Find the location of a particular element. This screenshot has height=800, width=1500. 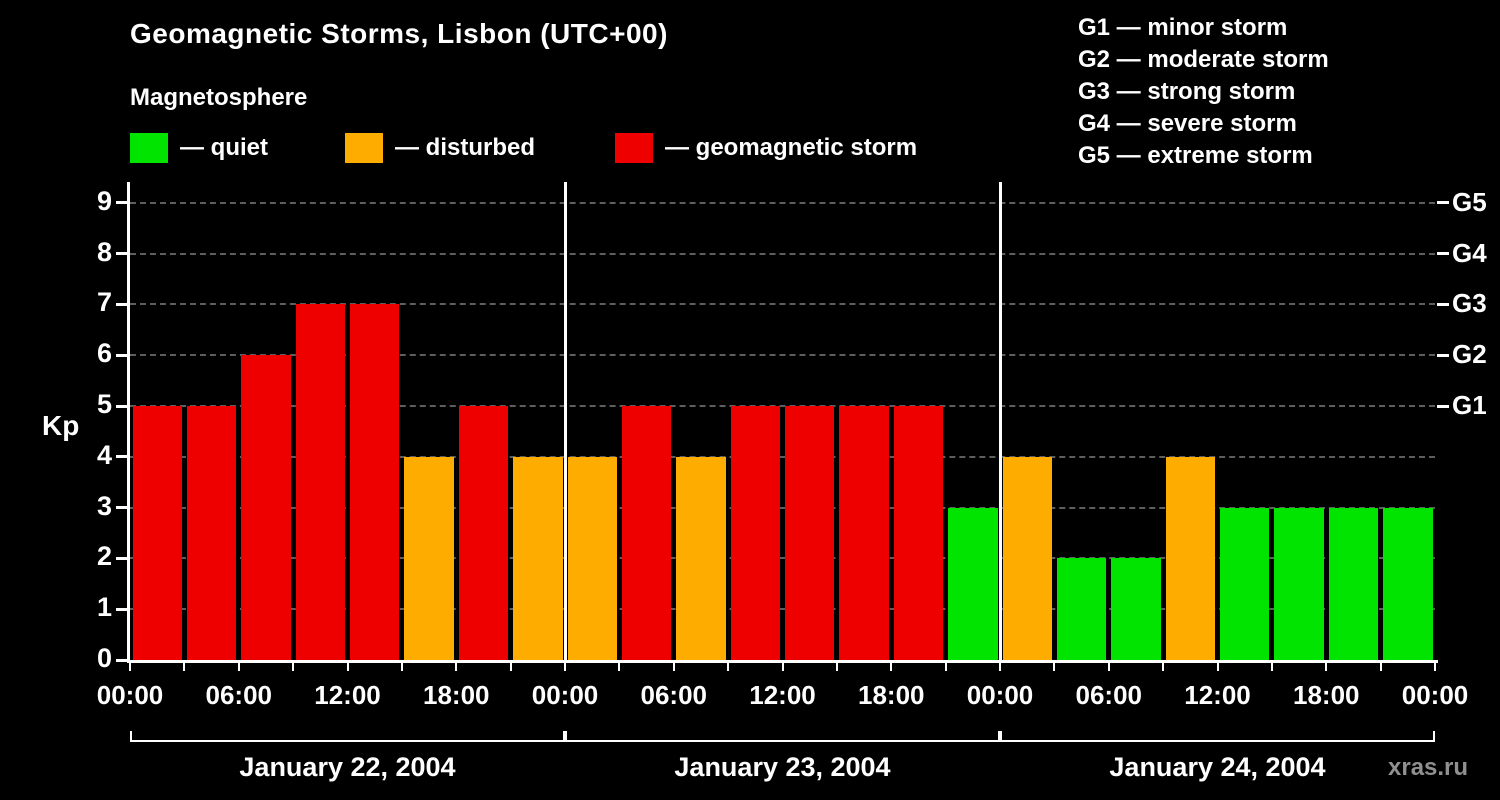

legend-item: — disturbed is located at coordinates (440, 148).